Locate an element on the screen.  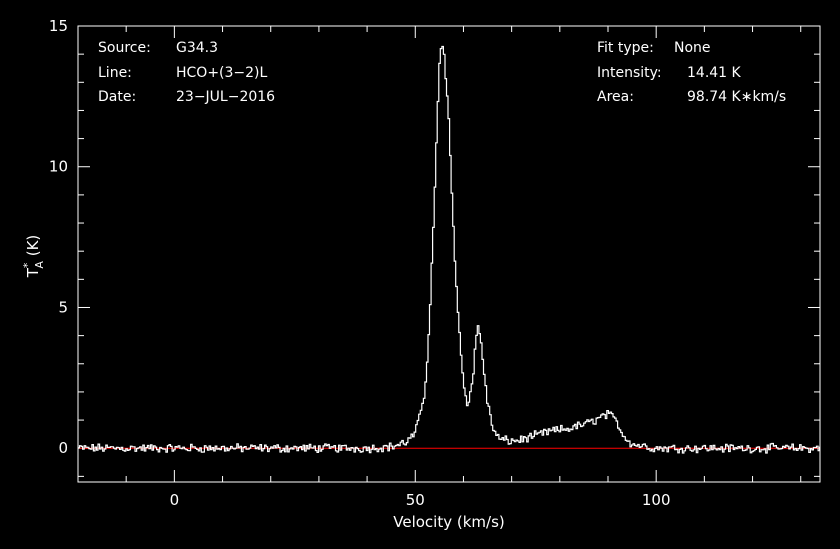
source-value: G34.3 is located at coordinates (197, 48).